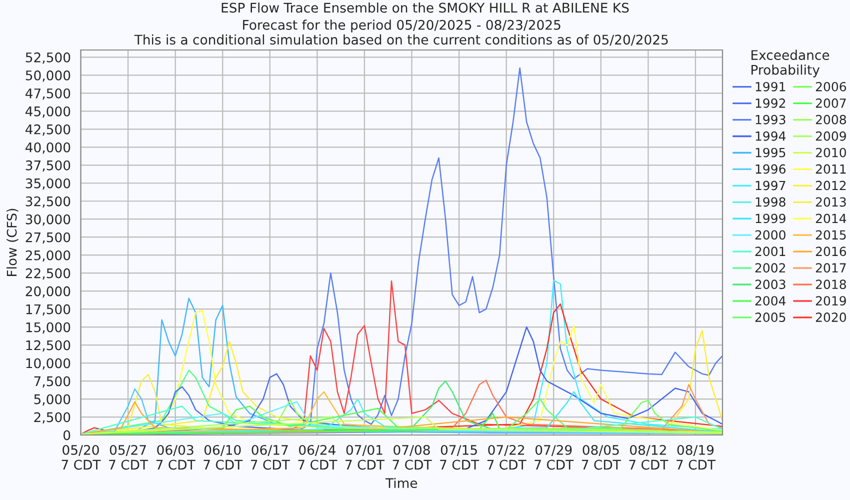 This screenshot has width=850, height=500. I want to click on x-tick-label: 05/27 7 CDT, so click(128, 457).